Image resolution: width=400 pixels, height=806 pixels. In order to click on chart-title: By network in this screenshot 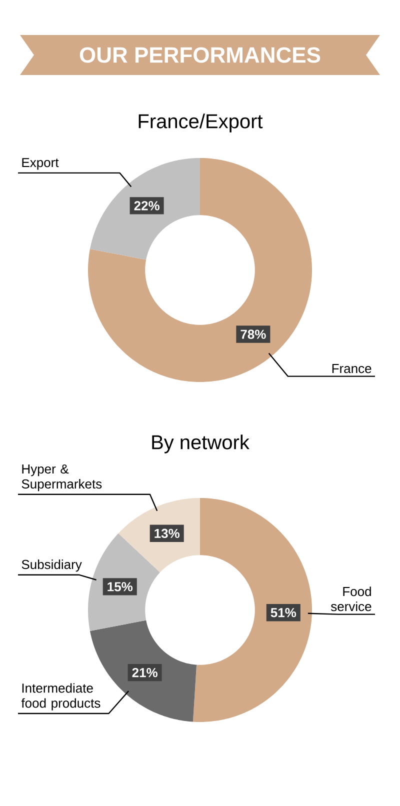, I will do `click(201, 444)`.